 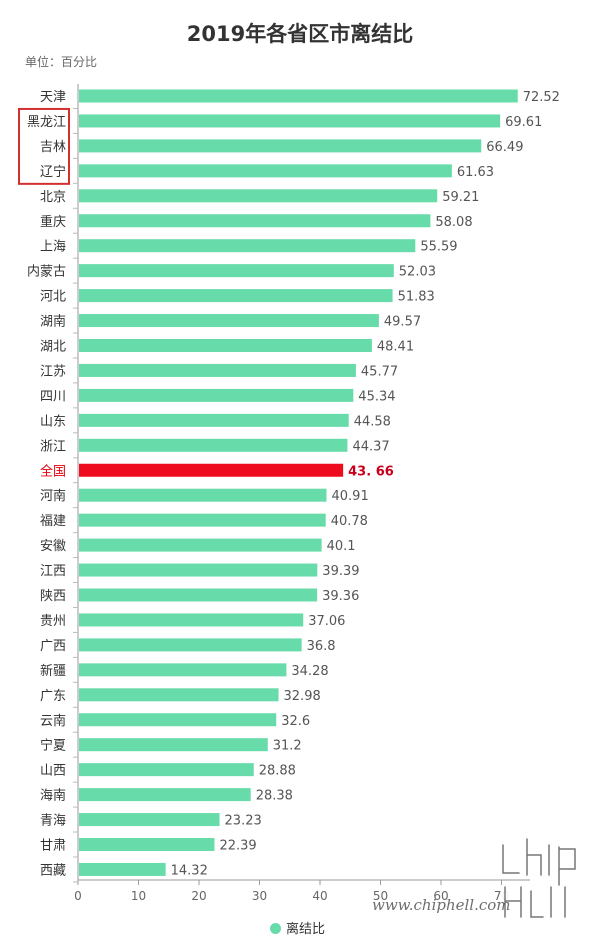 I want to click on value-label: 22.39, so click(x=237, y=846).